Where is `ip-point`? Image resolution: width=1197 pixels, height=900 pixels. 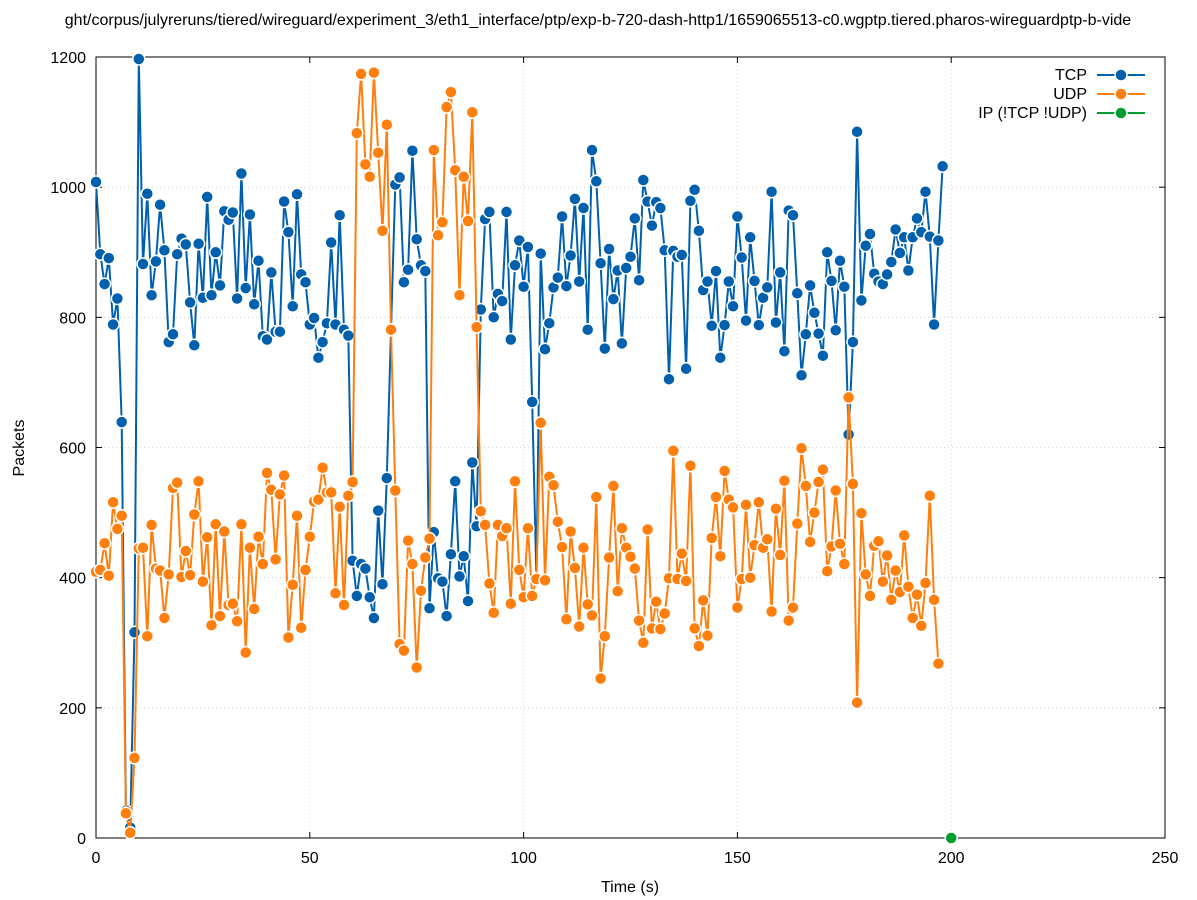
ip-point is located at coordinates (951, 838).